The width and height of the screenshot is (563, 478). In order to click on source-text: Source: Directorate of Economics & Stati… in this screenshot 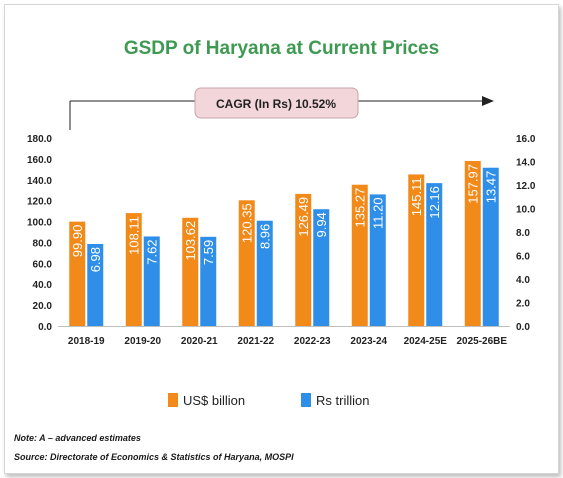, I will do `click(154, 457)`.